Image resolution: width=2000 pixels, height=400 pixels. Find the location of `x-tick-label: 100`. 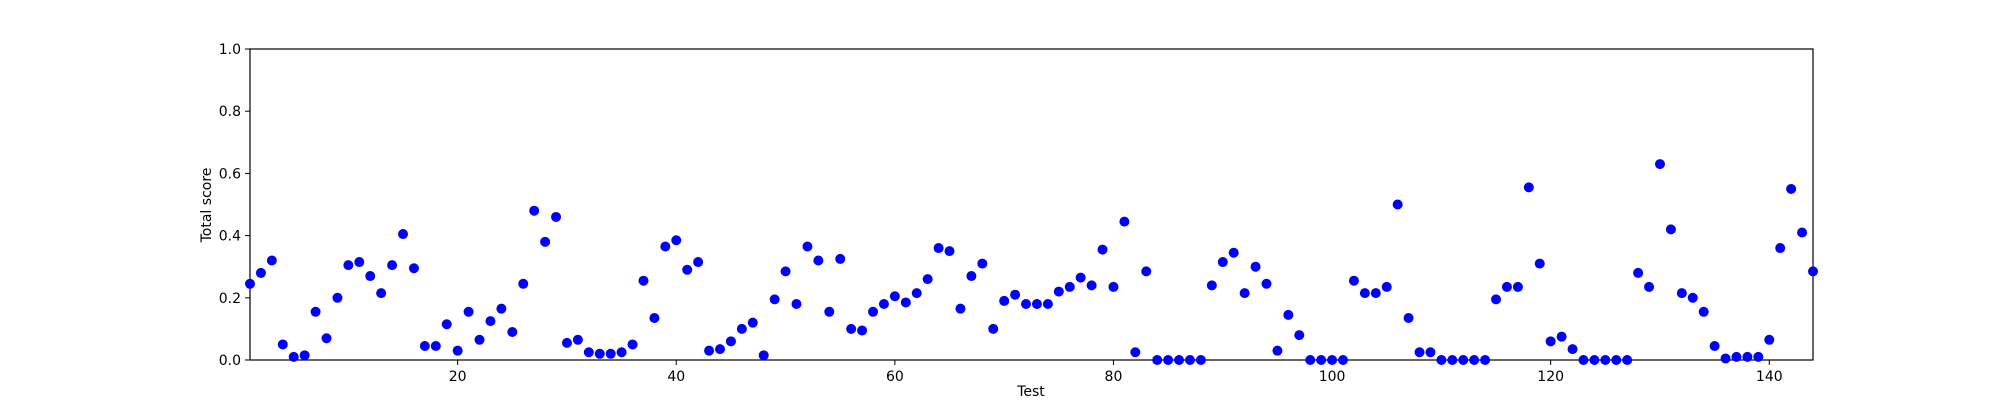

x-tick-label: 100 is located at coordinates (1332, 377).